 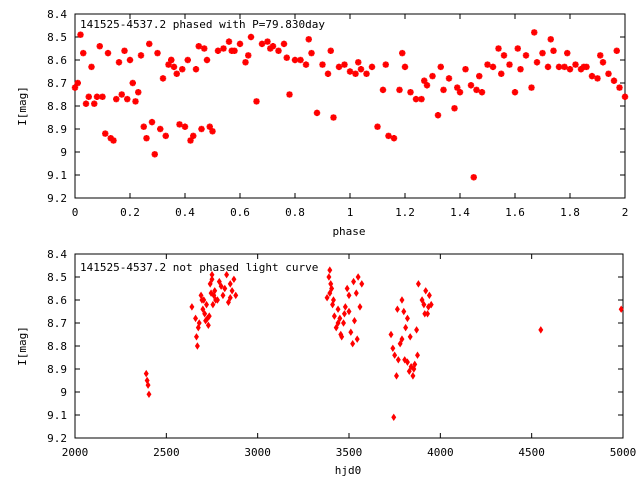 I want to click on unphased-y-tick-label: 8.6, so click(x=57, y=300).